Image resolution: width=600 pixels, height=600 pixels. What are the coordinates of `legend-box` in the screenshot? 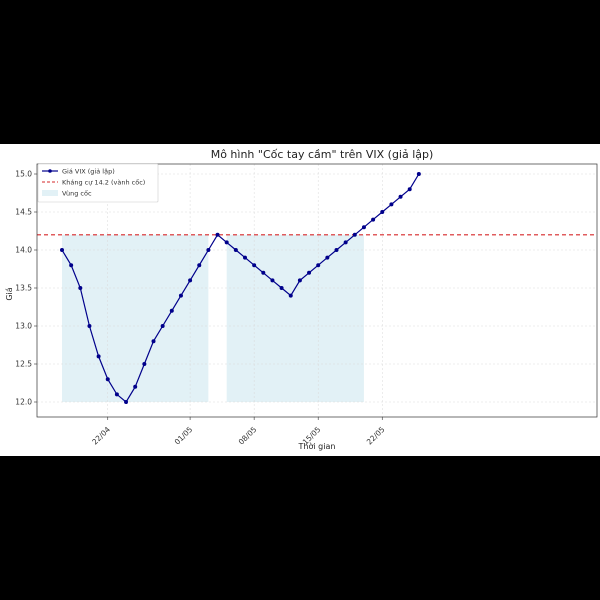 It's located at (98, 183).